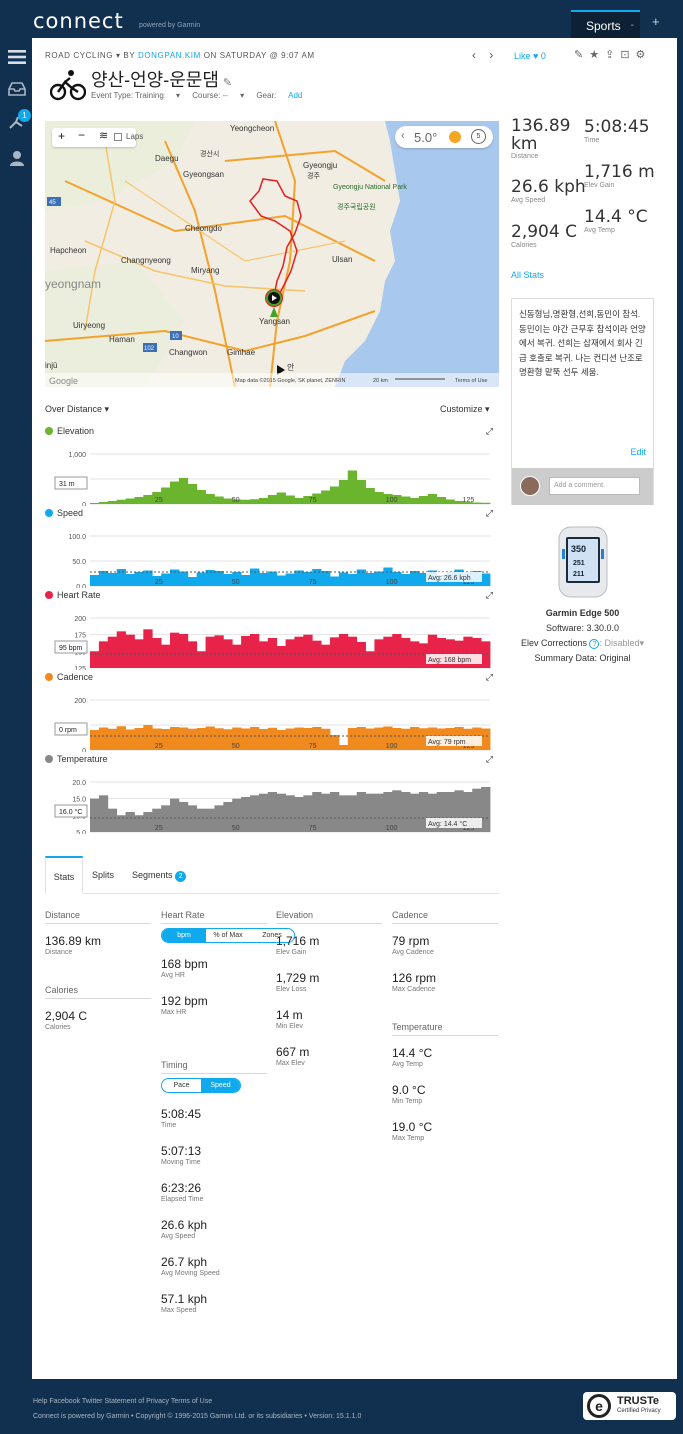  Describe the element at coordinates (68, 250) in the screenshot. I see `map-place-7: Hapcheon` at that location.